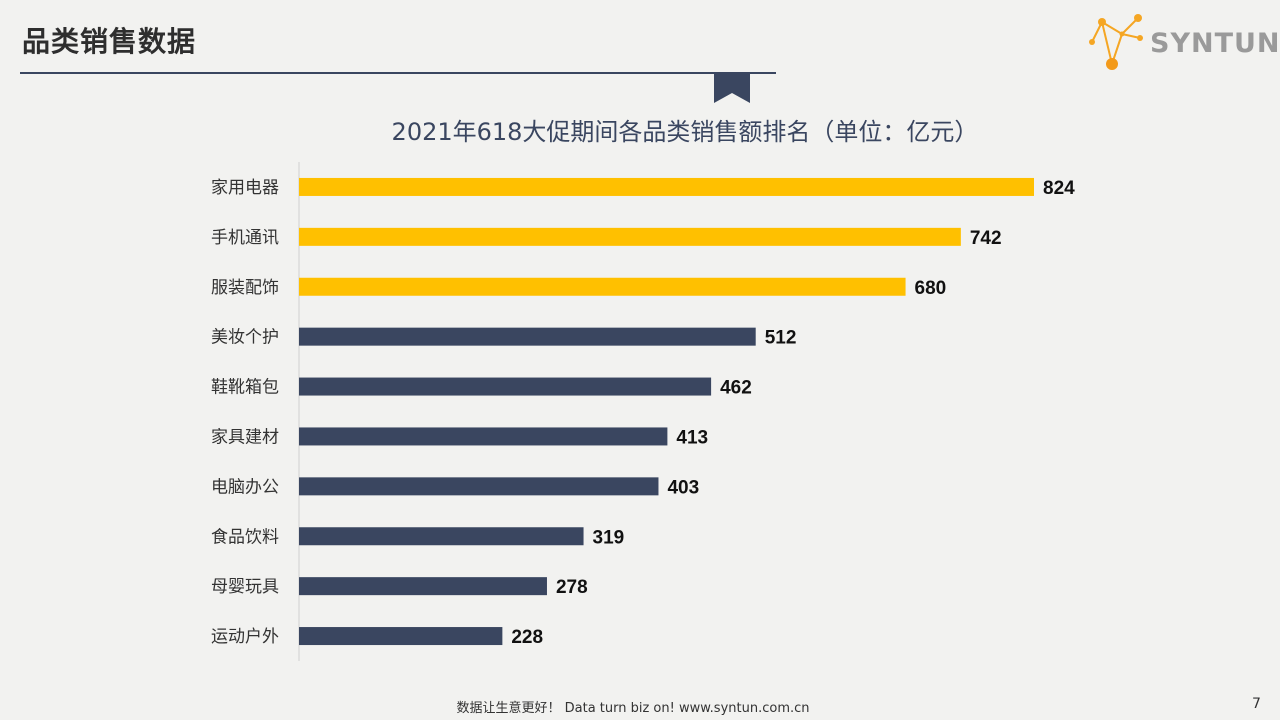 The image size is (1280, 720). What do you see at coordinates (986, 238) in the screenshot?
I see `value-label: 742` at bounding box center [986, 238].